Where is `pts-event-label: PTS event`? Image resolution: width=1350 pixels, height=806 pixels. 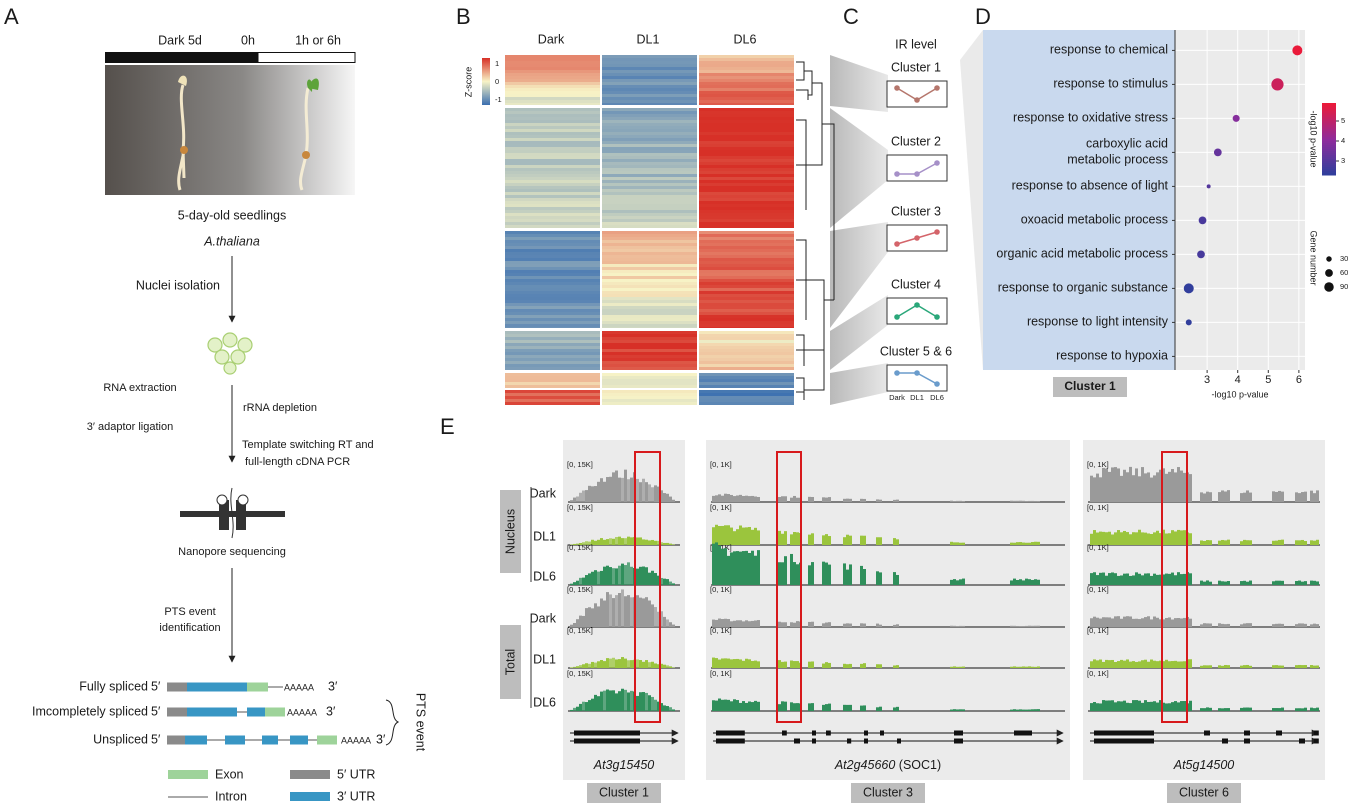
pts-event-label: PTS event is located at coordinates (421, 722).